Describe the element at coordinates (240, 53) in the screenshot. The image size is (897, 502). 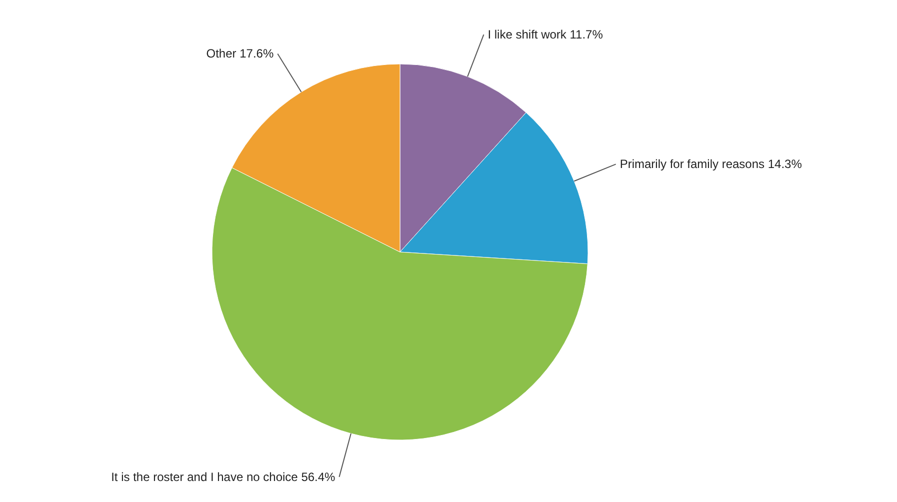
I see `slice-label: Other 17.6%` at that location.